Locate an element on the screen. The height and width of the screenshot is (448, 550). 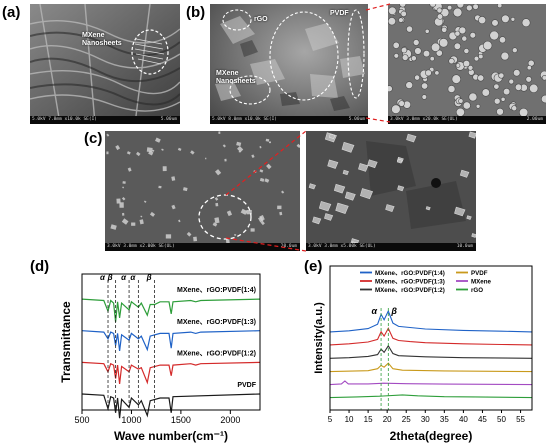
xrd-phase-marker-label: β is located at coordinates (393, 311).